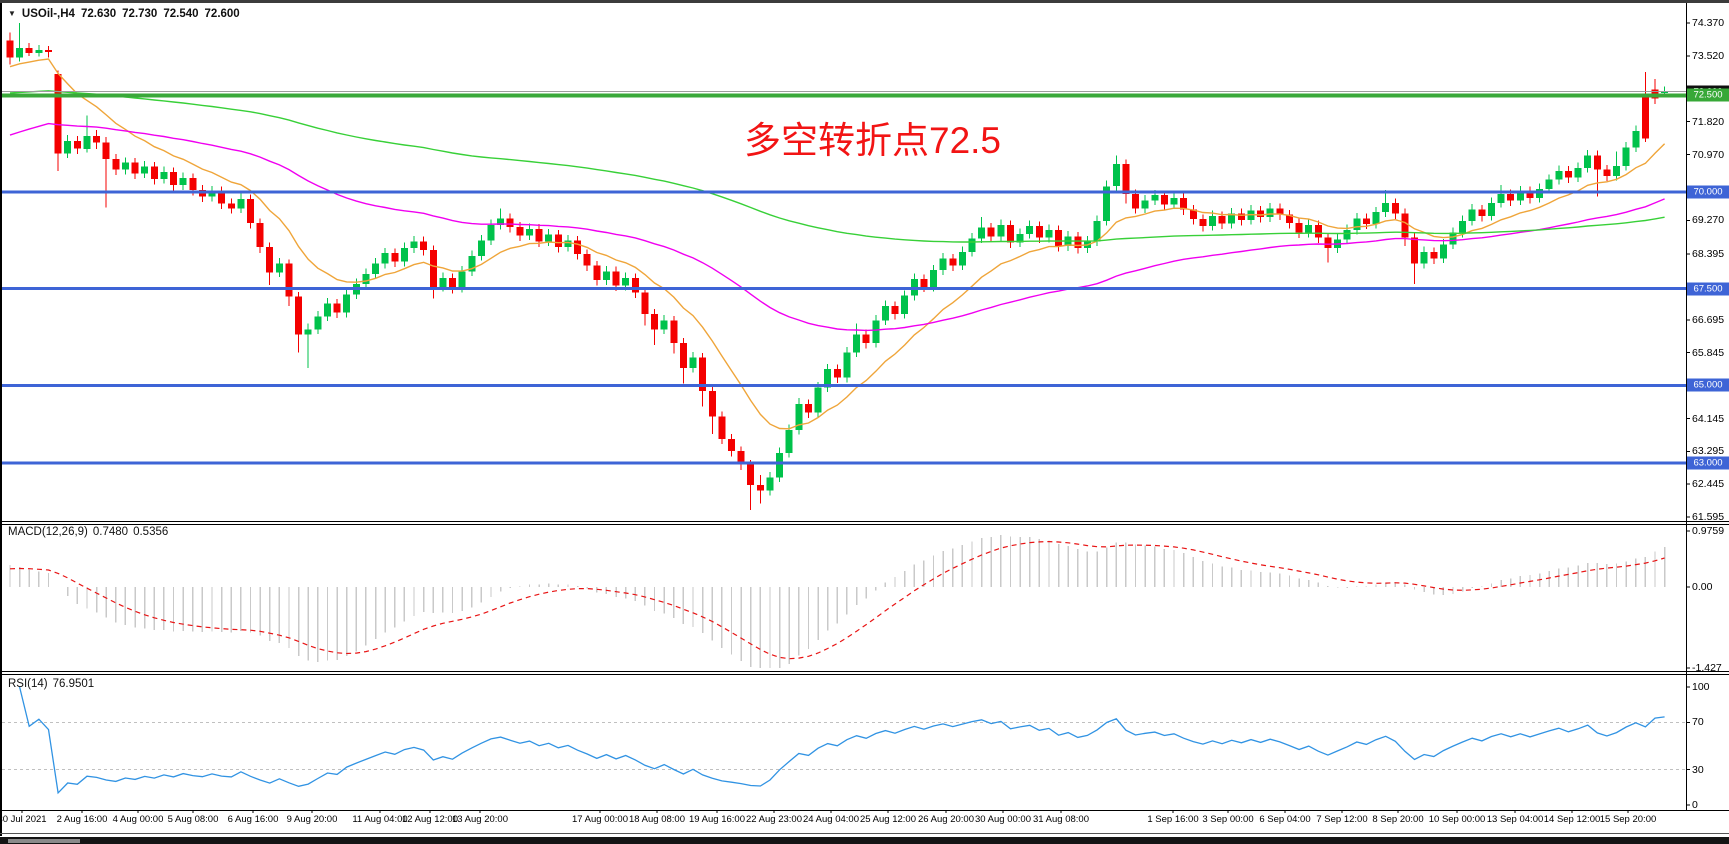 The image size is (1729, 844). What do you see at coordinates (1342, 819) in the screenshot?
I see `time-axis-label: 7 Sep 12:00` at bounding box center [1342, 819].